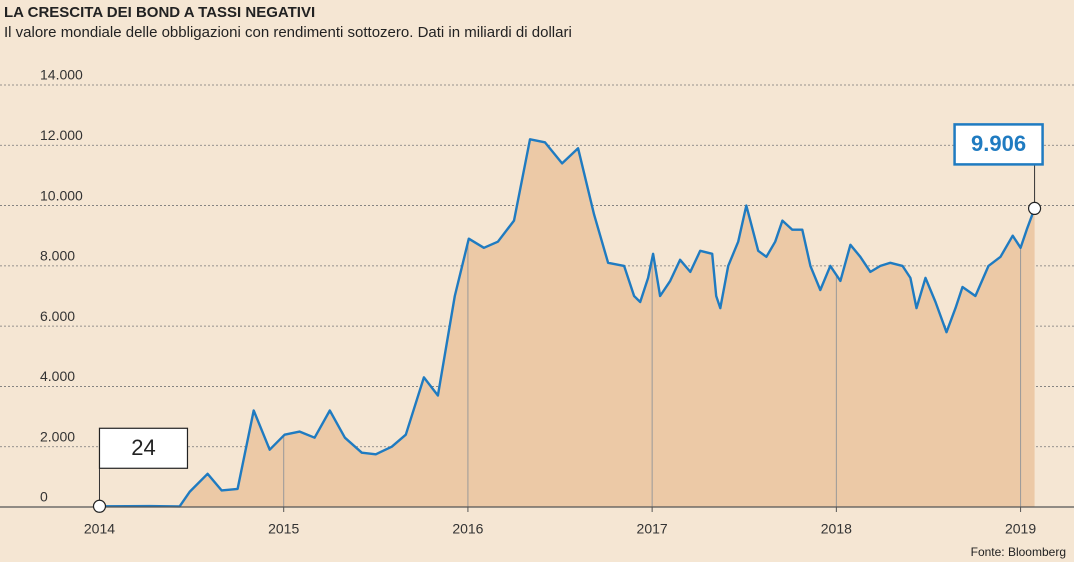 The width and height of the screenshot is (1074, 562). Describe the element at coordinates (159, 12) in the screenshot. I see `chart-title: LA CRESCITA DEI BOND A TASSI NEGATIVI` at that location.